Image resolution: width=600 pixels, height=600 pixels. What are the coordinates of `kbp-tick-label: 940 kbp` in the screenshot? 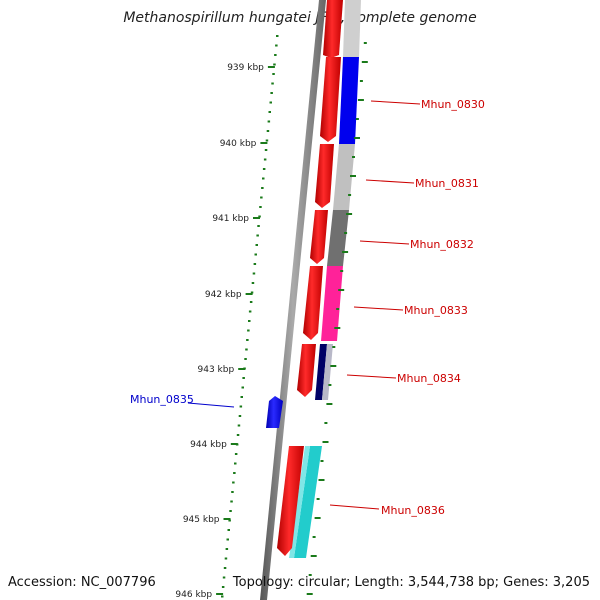 It's located at (238, 144).